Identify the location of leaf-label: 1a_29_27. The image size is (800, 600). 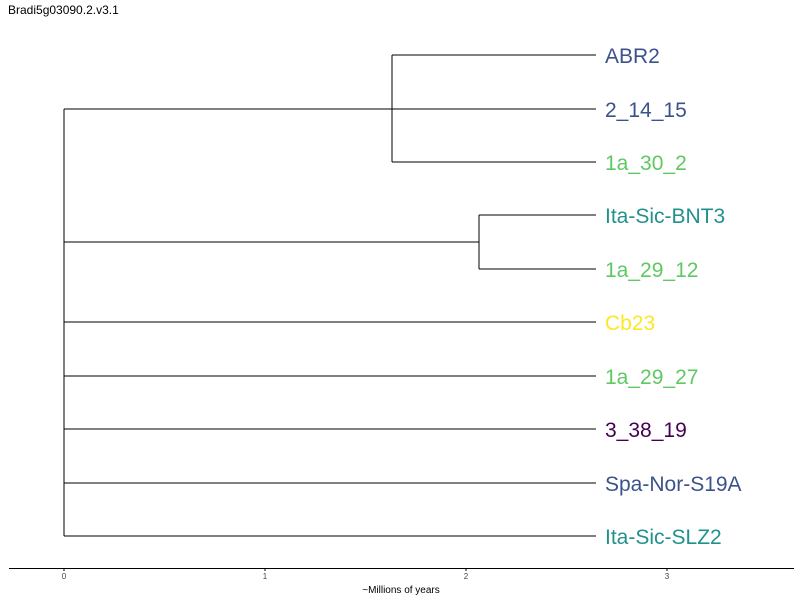
(651, 377).